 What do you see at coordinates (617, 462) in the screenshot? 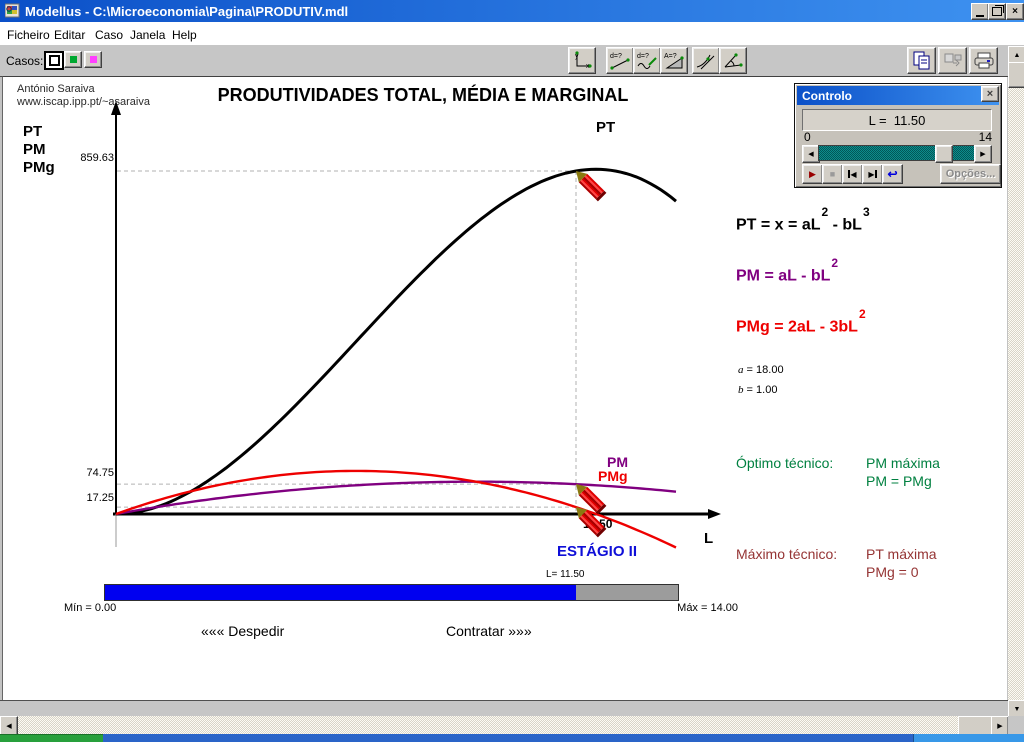
I see `curve-label-pm: PM` at bounding box center [617, 462].